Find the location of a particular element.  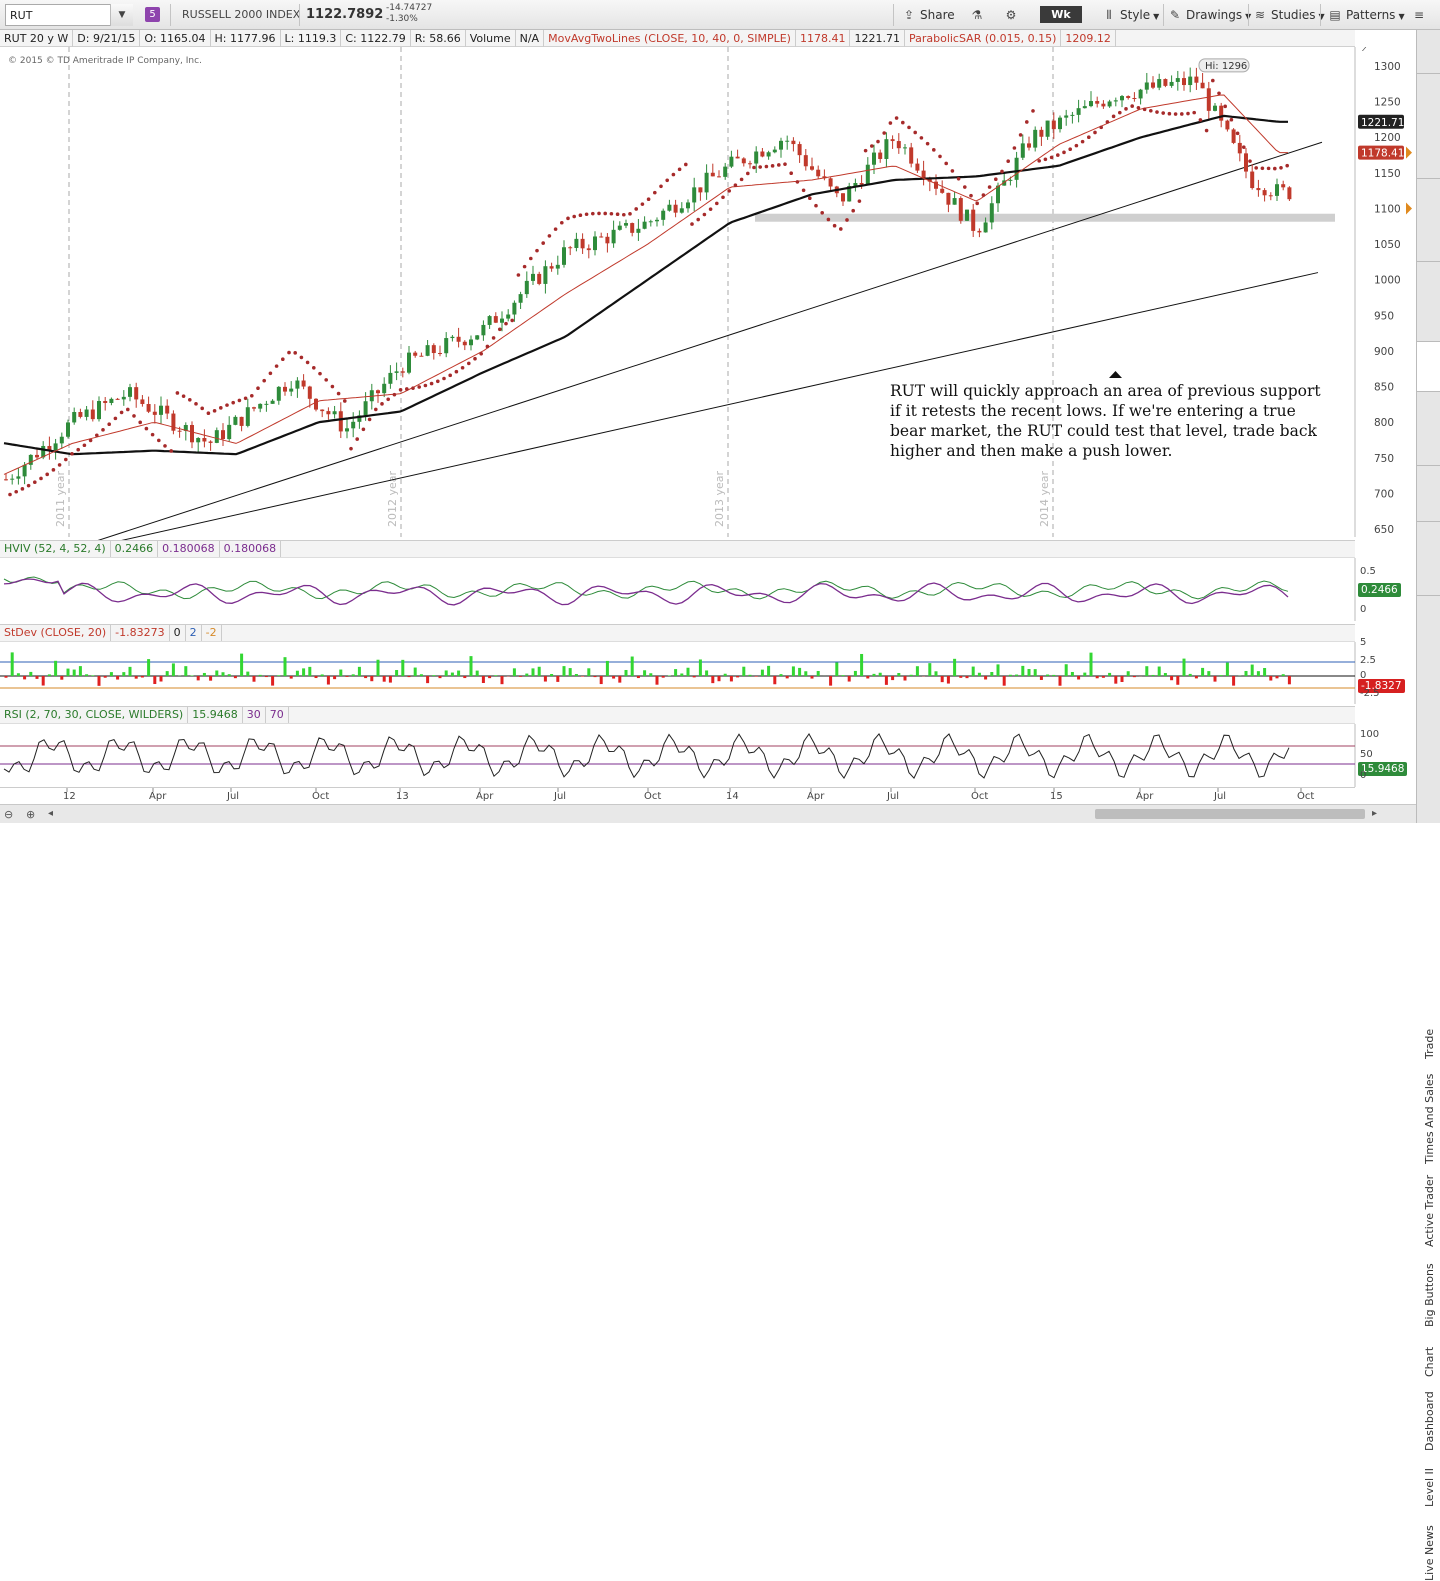

scroll-left-icon: ◂ is located at coordinates (50, 813).